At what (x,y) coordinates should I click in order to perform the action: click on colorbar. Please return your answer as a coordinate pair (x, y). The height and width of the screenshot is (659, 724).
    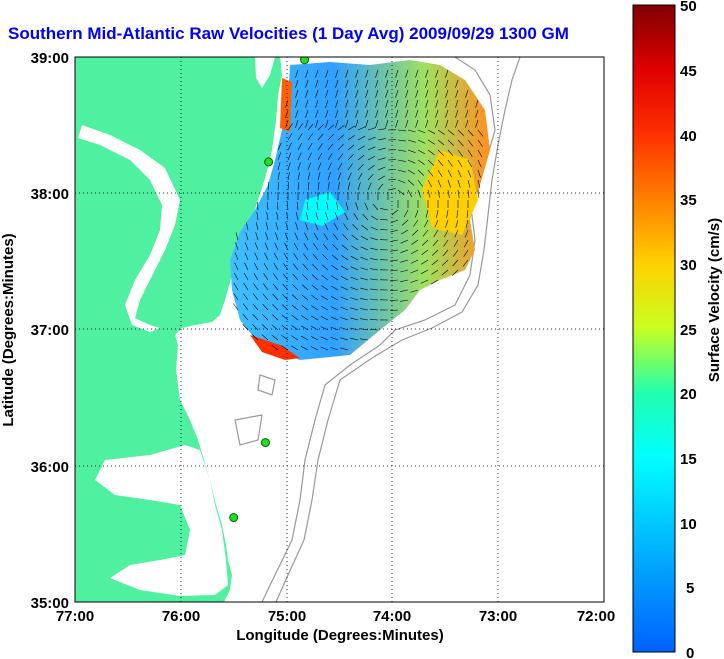
    Looking at the image, I should click on (654, 328).